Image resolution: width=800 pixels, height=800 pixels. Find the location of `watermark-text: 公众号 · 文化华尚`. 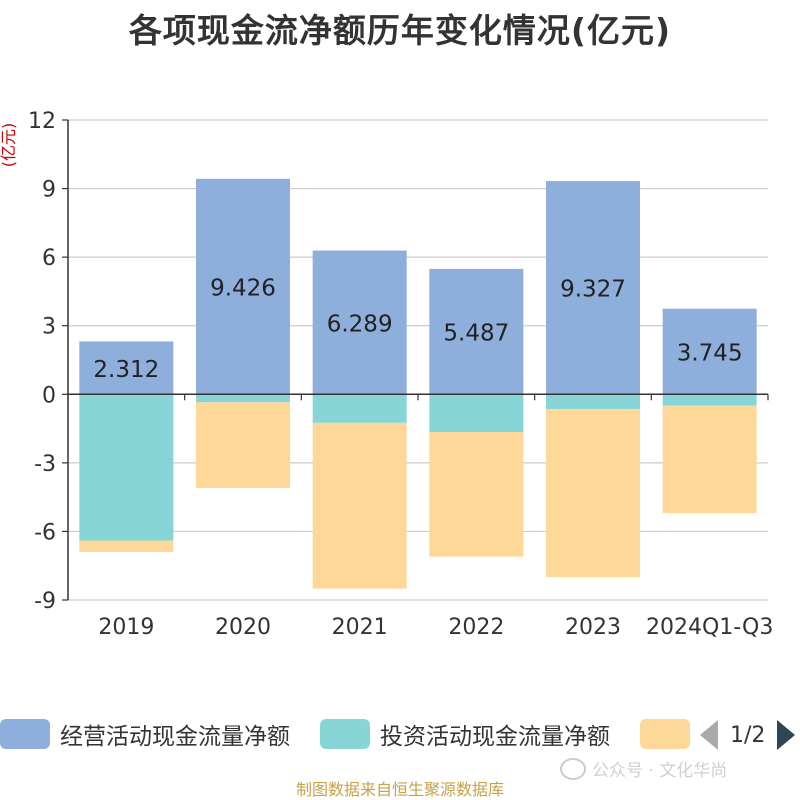

watermark-text: 公众号 · 文化华尚 is located at coordinates (660, 771).